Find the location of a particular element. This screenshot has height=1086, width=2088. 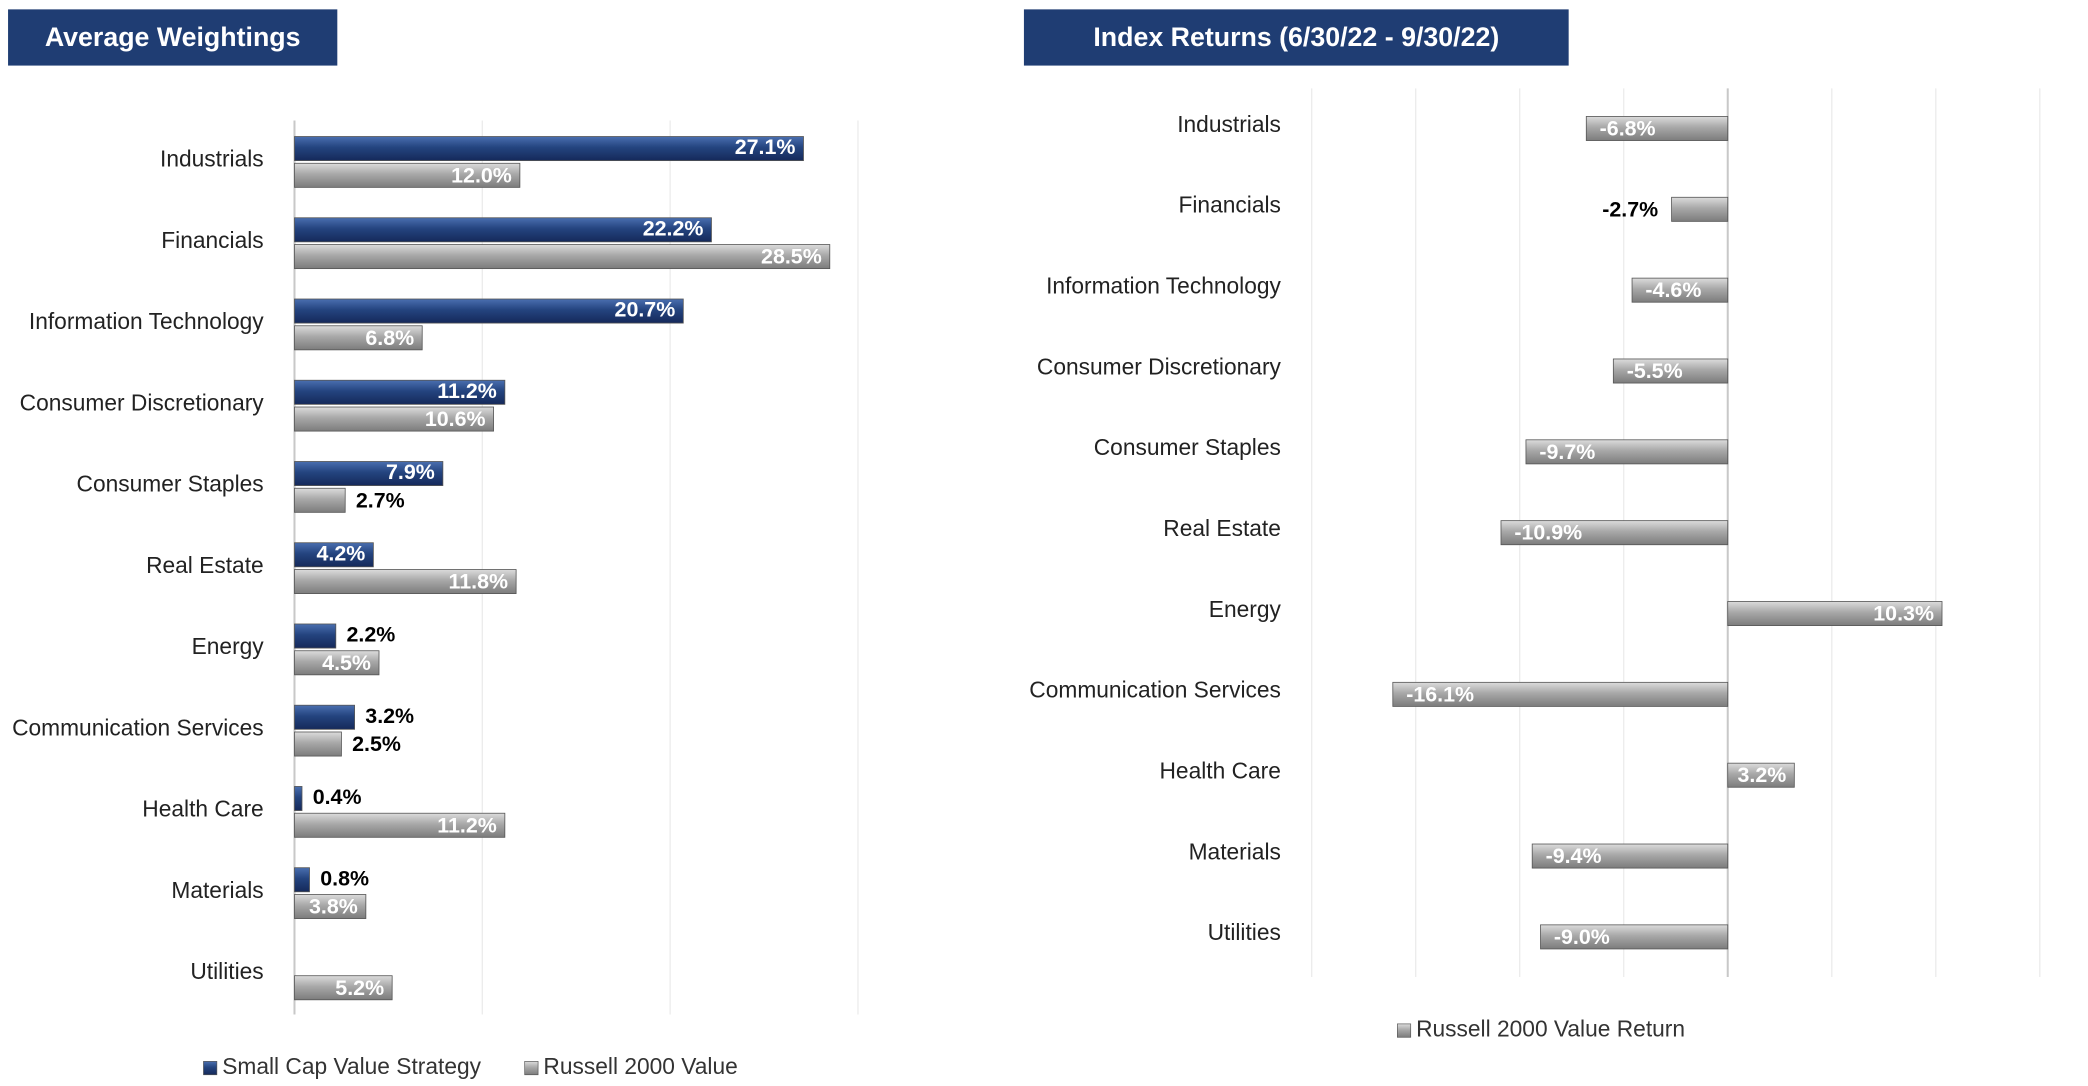

value-label: 22.2% is located at coordinates (673, 228).